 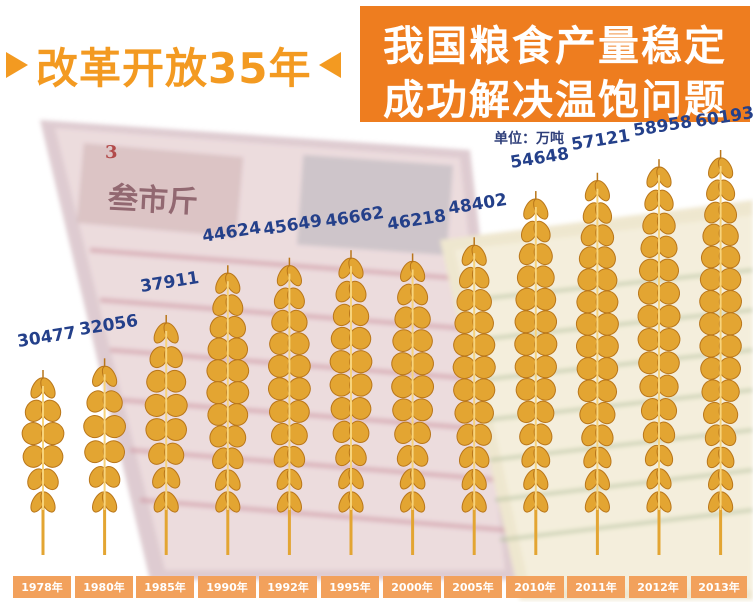 What do you see at coordinates (350, 587) in the screenshot?
I see `year-label: 1995年` at bounding box center [350, 587].